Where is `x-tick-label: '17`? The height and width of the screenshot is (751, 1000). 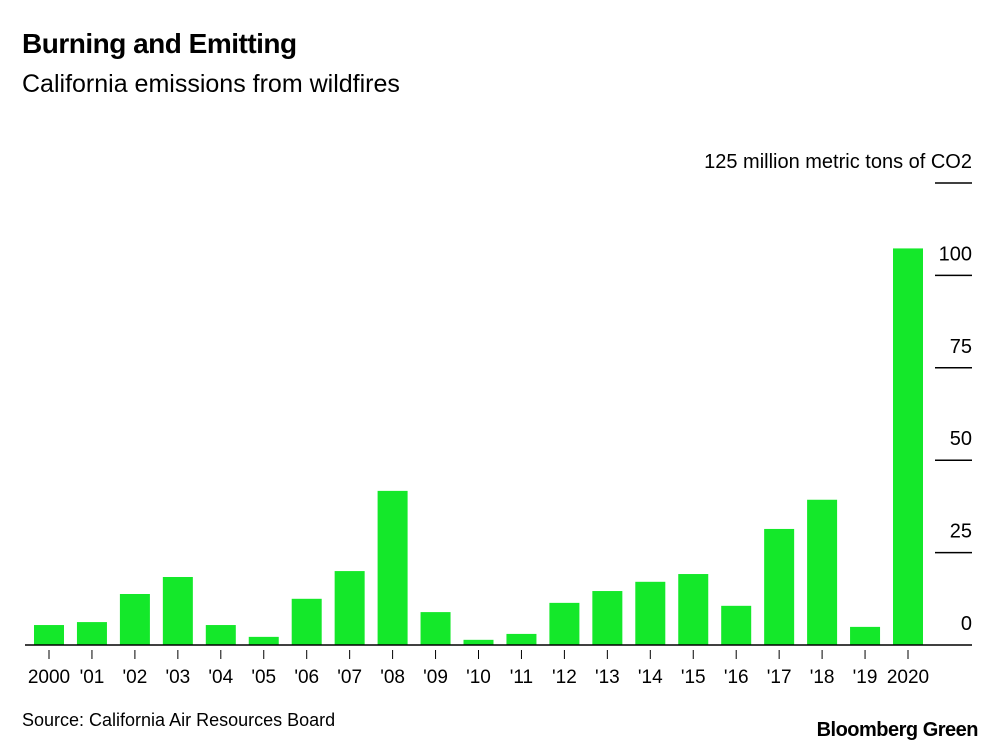 x-tick-label: '17 is located at coordinates (779, 677).